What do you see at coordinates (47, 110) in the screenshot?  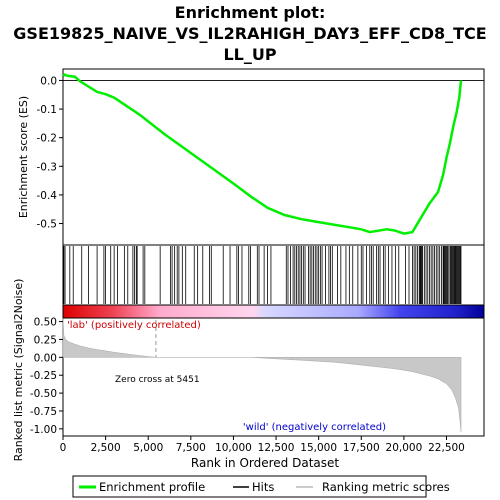 I see `es-ytick-label: -0.1` at bounding box center [47, 110].